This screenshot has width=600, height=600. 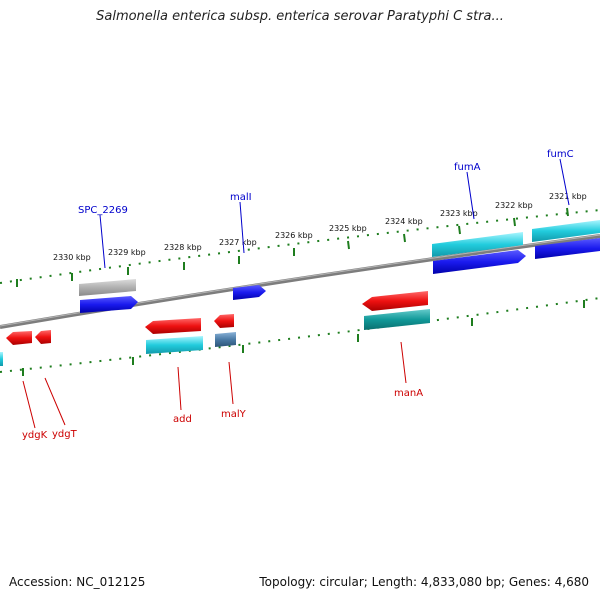 What do you see at coordinates (467, 167) in the screenshot?
I see `gene-label-fuma: fumA` at bounding box center [467, 167].